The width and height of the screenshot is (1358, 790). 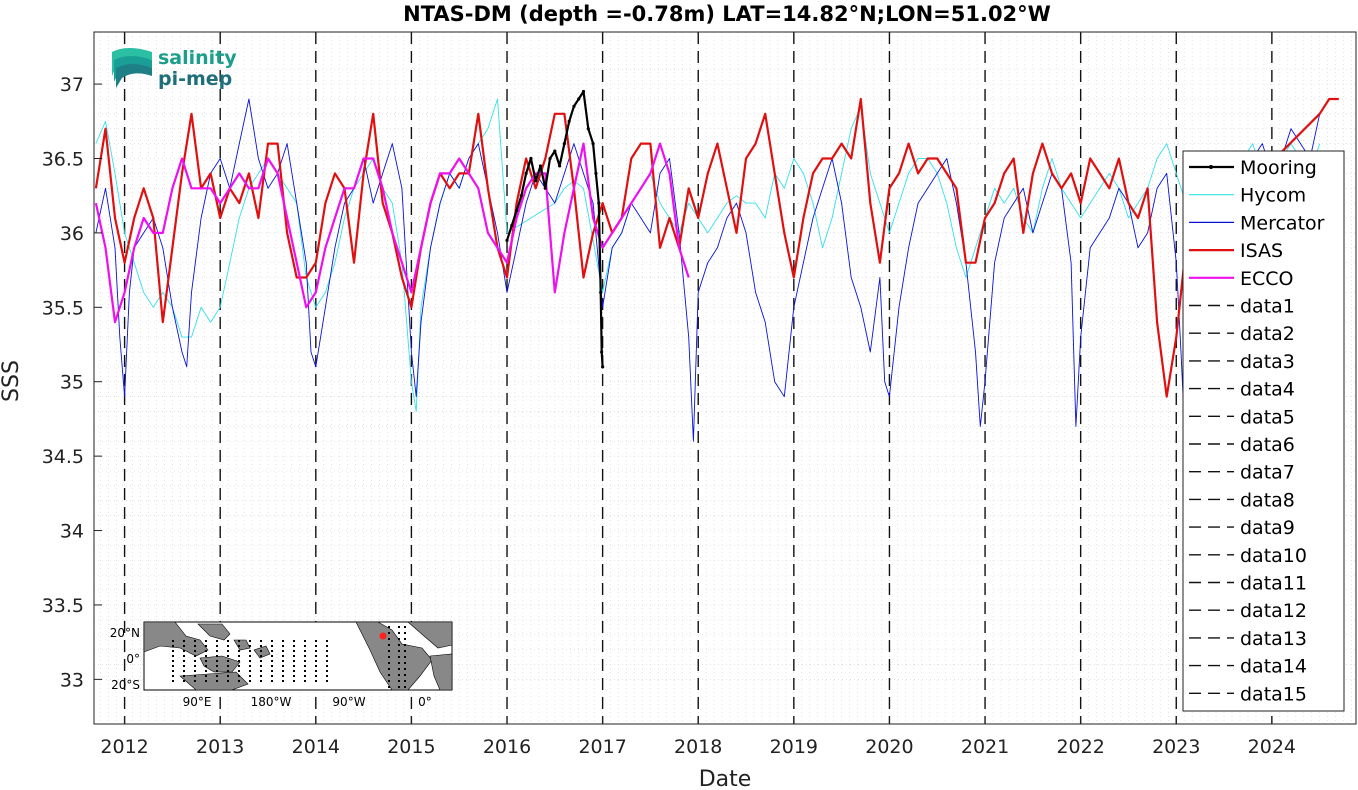 I want to click on legend-item: data2, so click(x=1242, y=334).